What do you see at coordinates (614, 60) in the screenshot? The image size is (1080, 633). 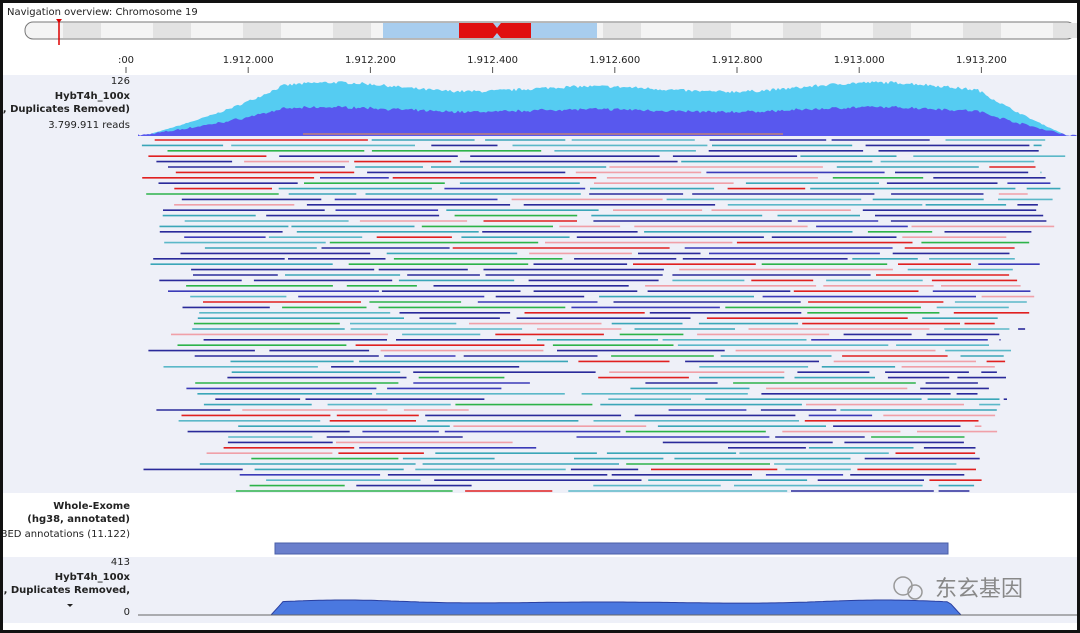 I see `ruler-label: 1.912.600` at bounding box center [614, 60].